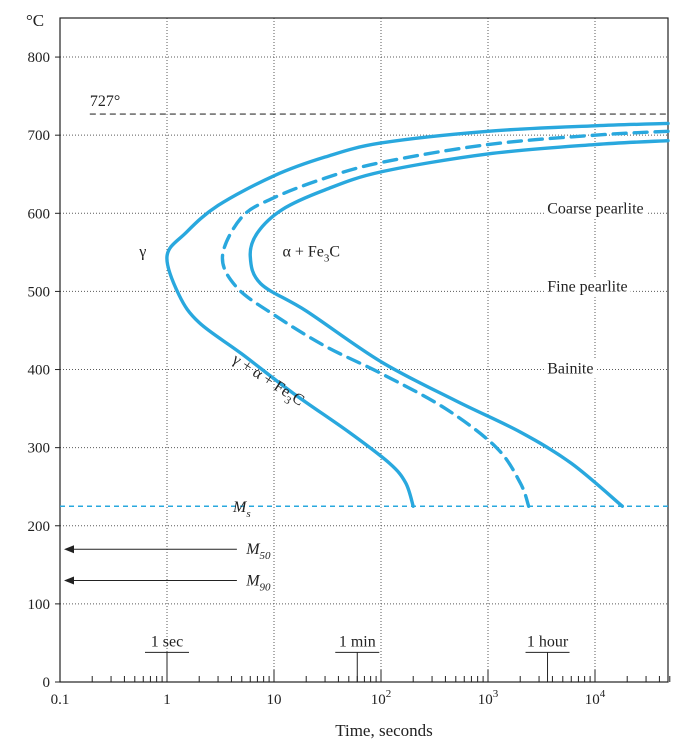 Image resolution: width=684 pixels, height=753 pixels. Describe the element at coordinates (39, 58) in the screenshot. I see `y-tick-label: 800` at that location.